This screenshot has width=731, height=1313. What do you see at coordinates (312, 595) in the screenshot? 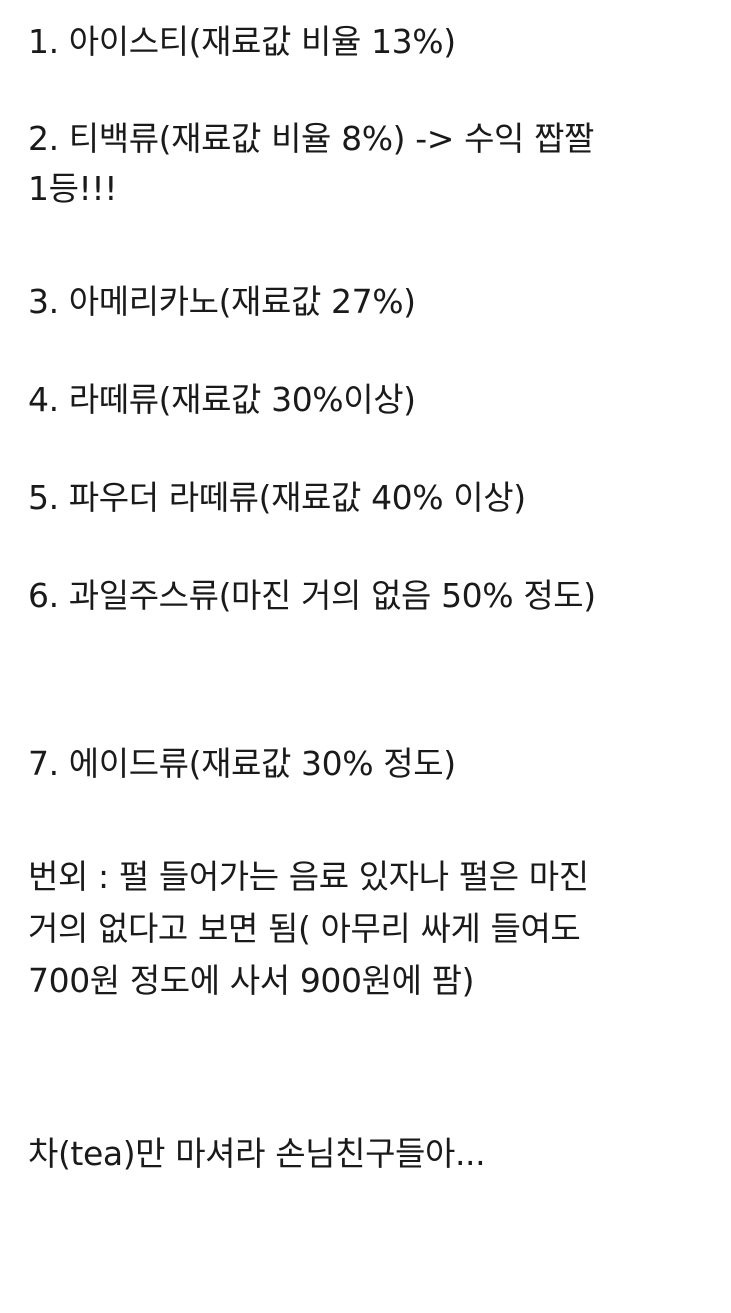
I see `list-item: 6. 과일주스류(마진 거의 없음 50% 정도)` at bounding box center [312, 595].